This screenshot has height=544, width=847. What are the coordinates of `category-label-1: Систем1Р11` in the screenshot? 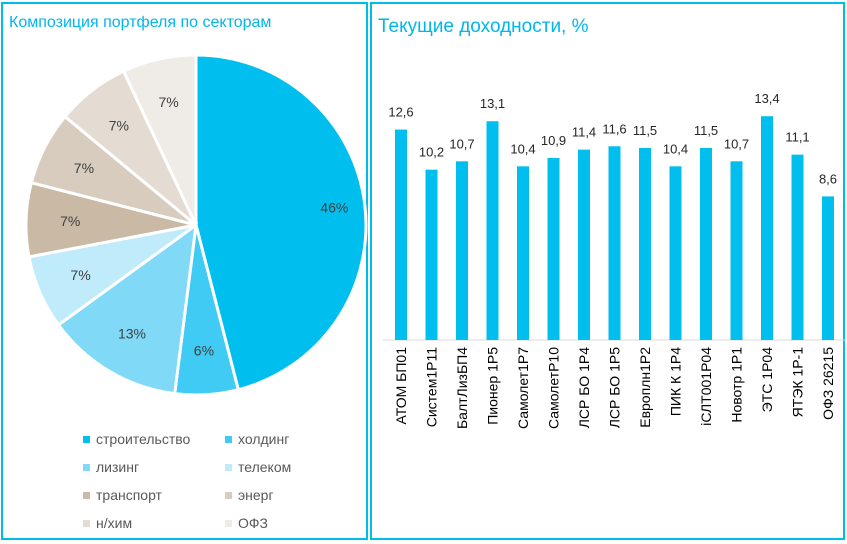 It's located at (432, 387).